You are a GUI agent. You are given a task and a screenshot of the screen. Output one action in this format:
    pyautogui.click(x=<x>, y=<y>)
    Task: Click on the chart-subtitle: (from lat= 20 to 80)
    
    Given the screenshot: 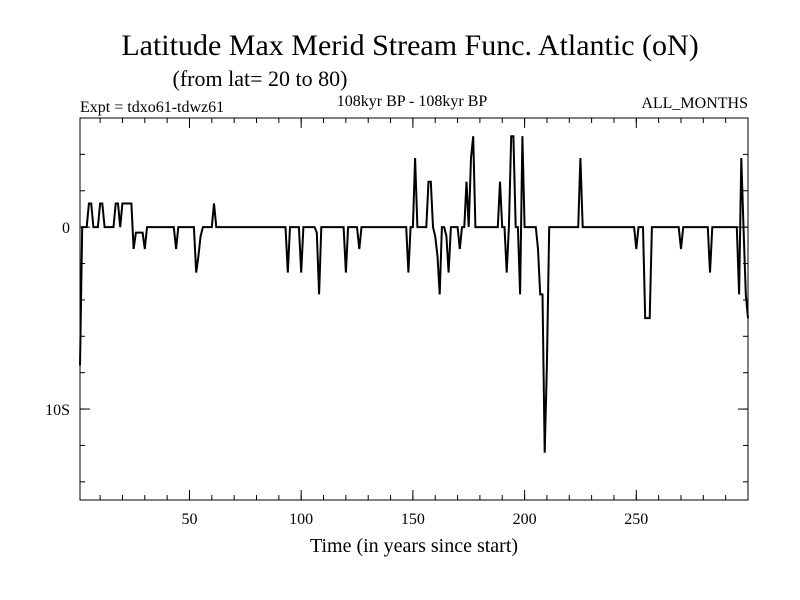 What is the action you would take?
    pyautogui.click(x=260, y=78)
    